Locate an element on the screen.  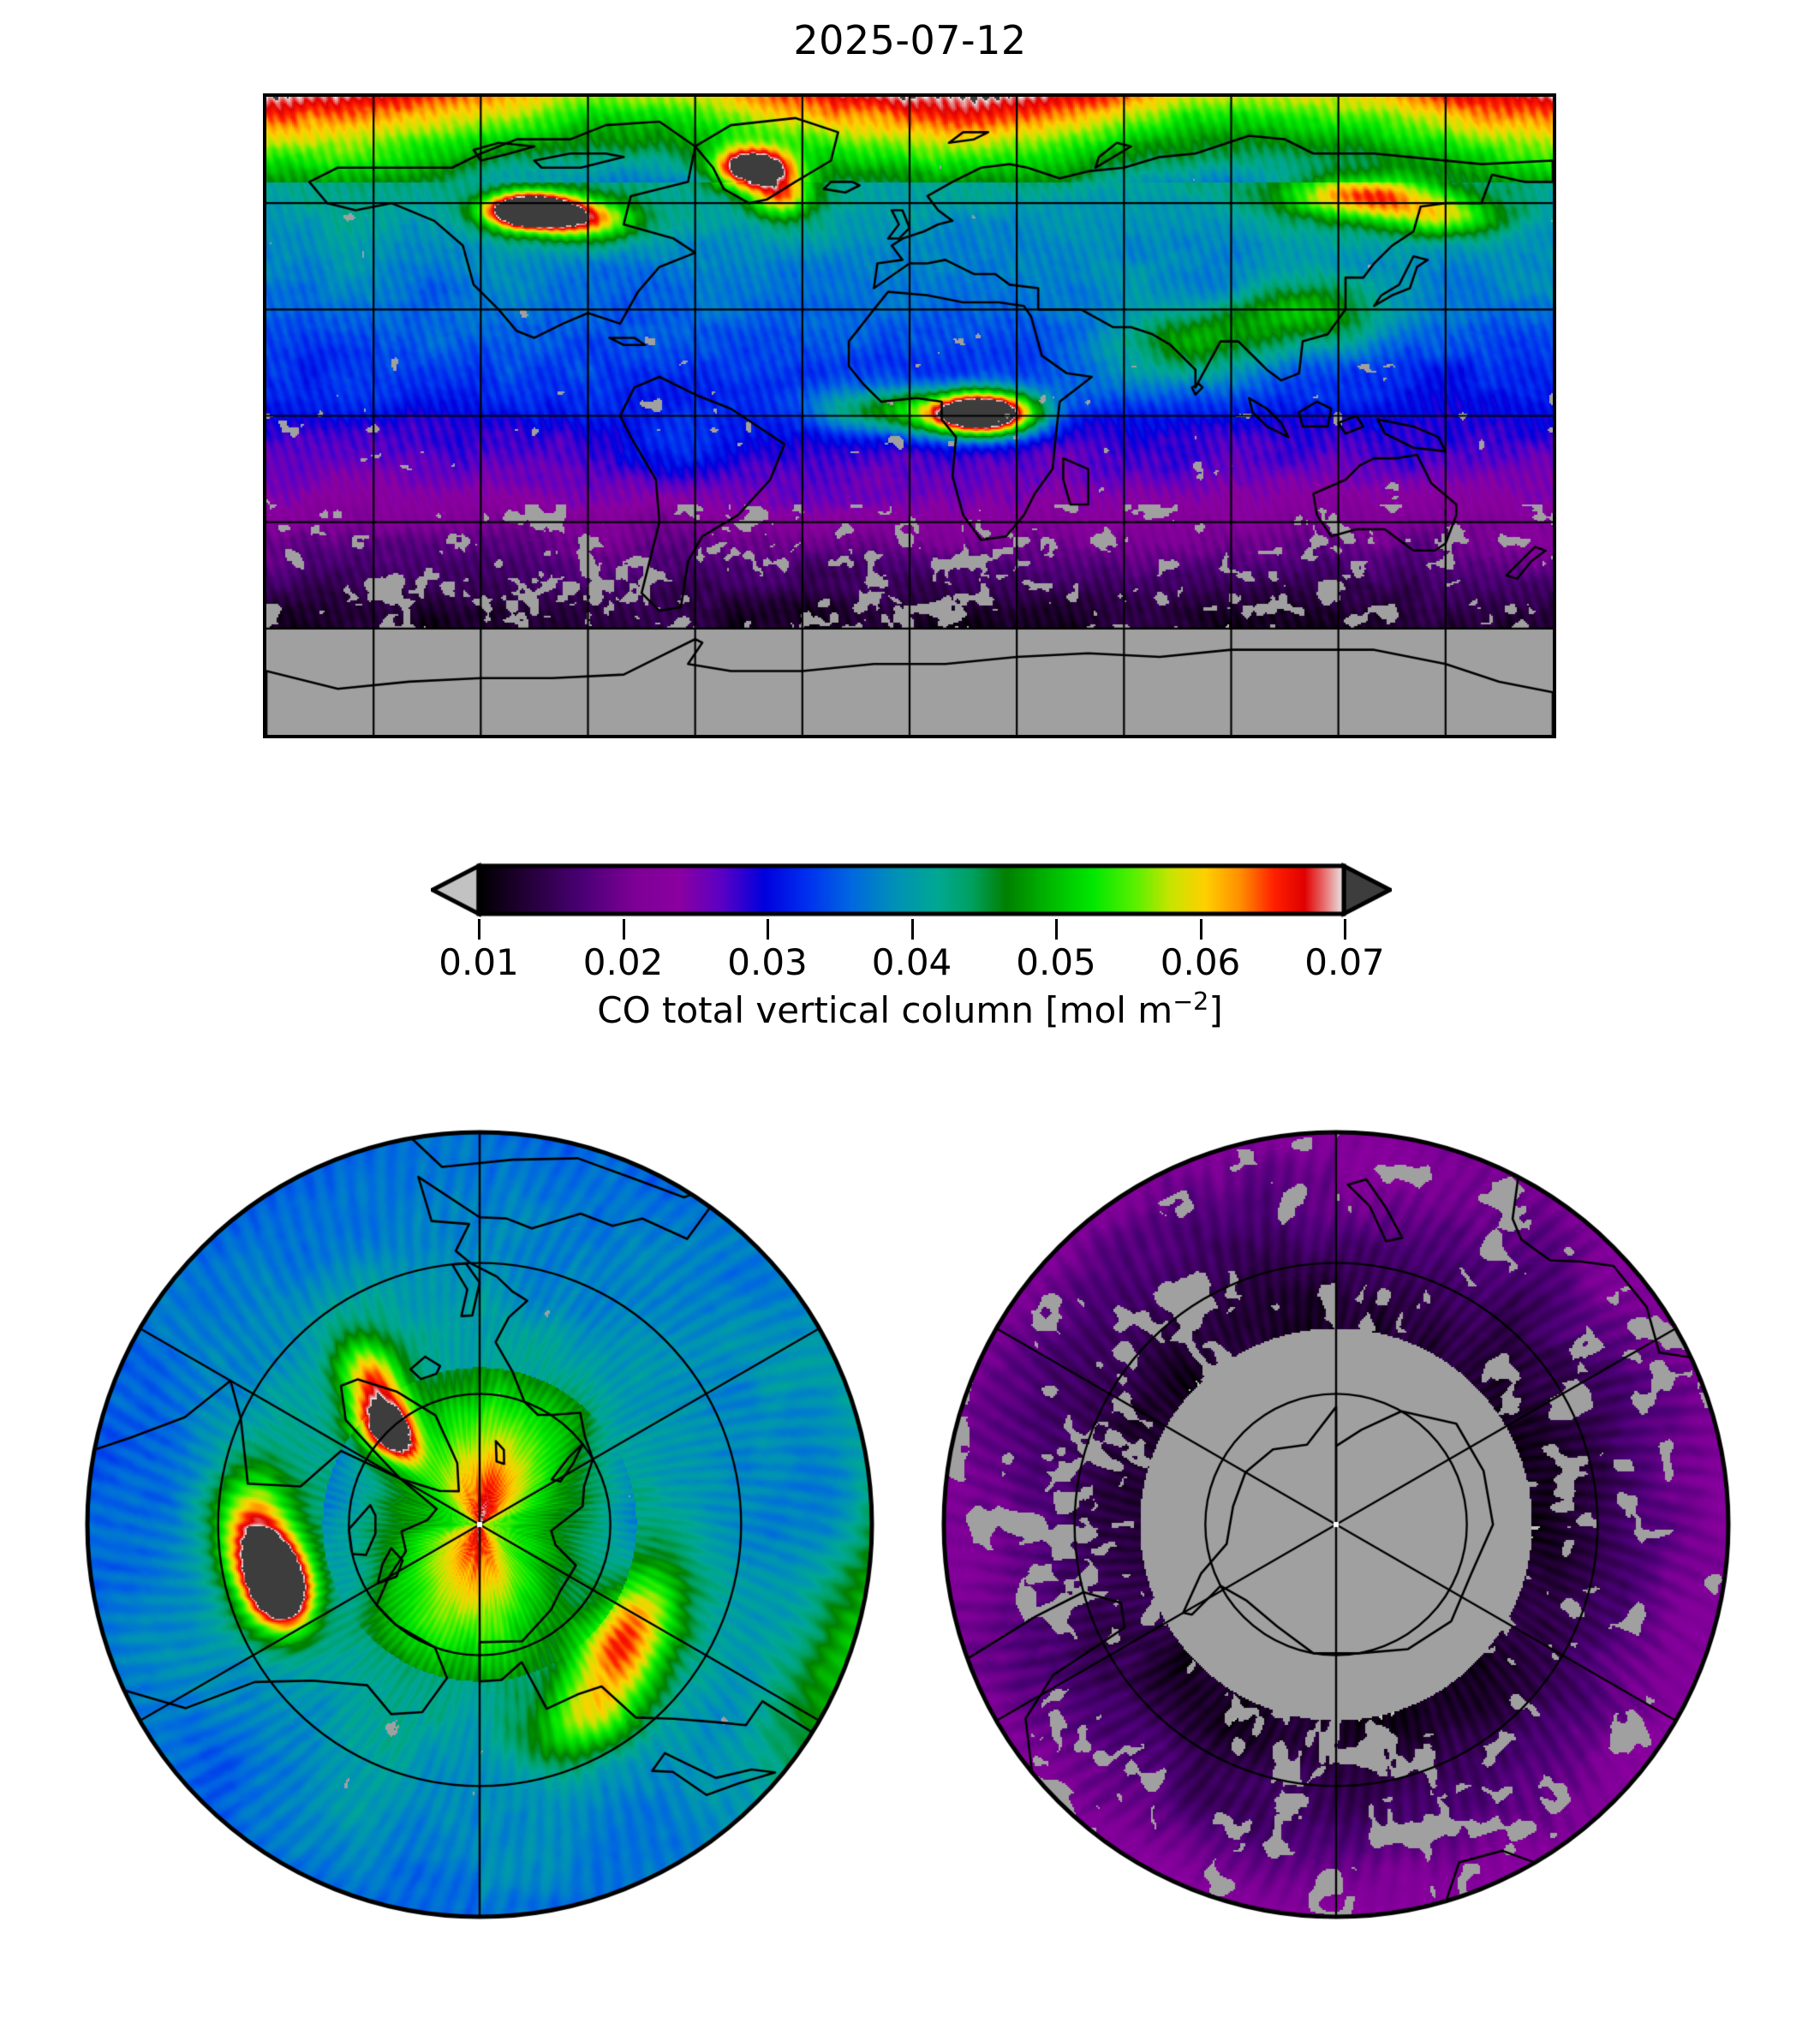
colorbar-axis-label: CO total vertical column [mol m−2] is located at coordinates (910, 1009).